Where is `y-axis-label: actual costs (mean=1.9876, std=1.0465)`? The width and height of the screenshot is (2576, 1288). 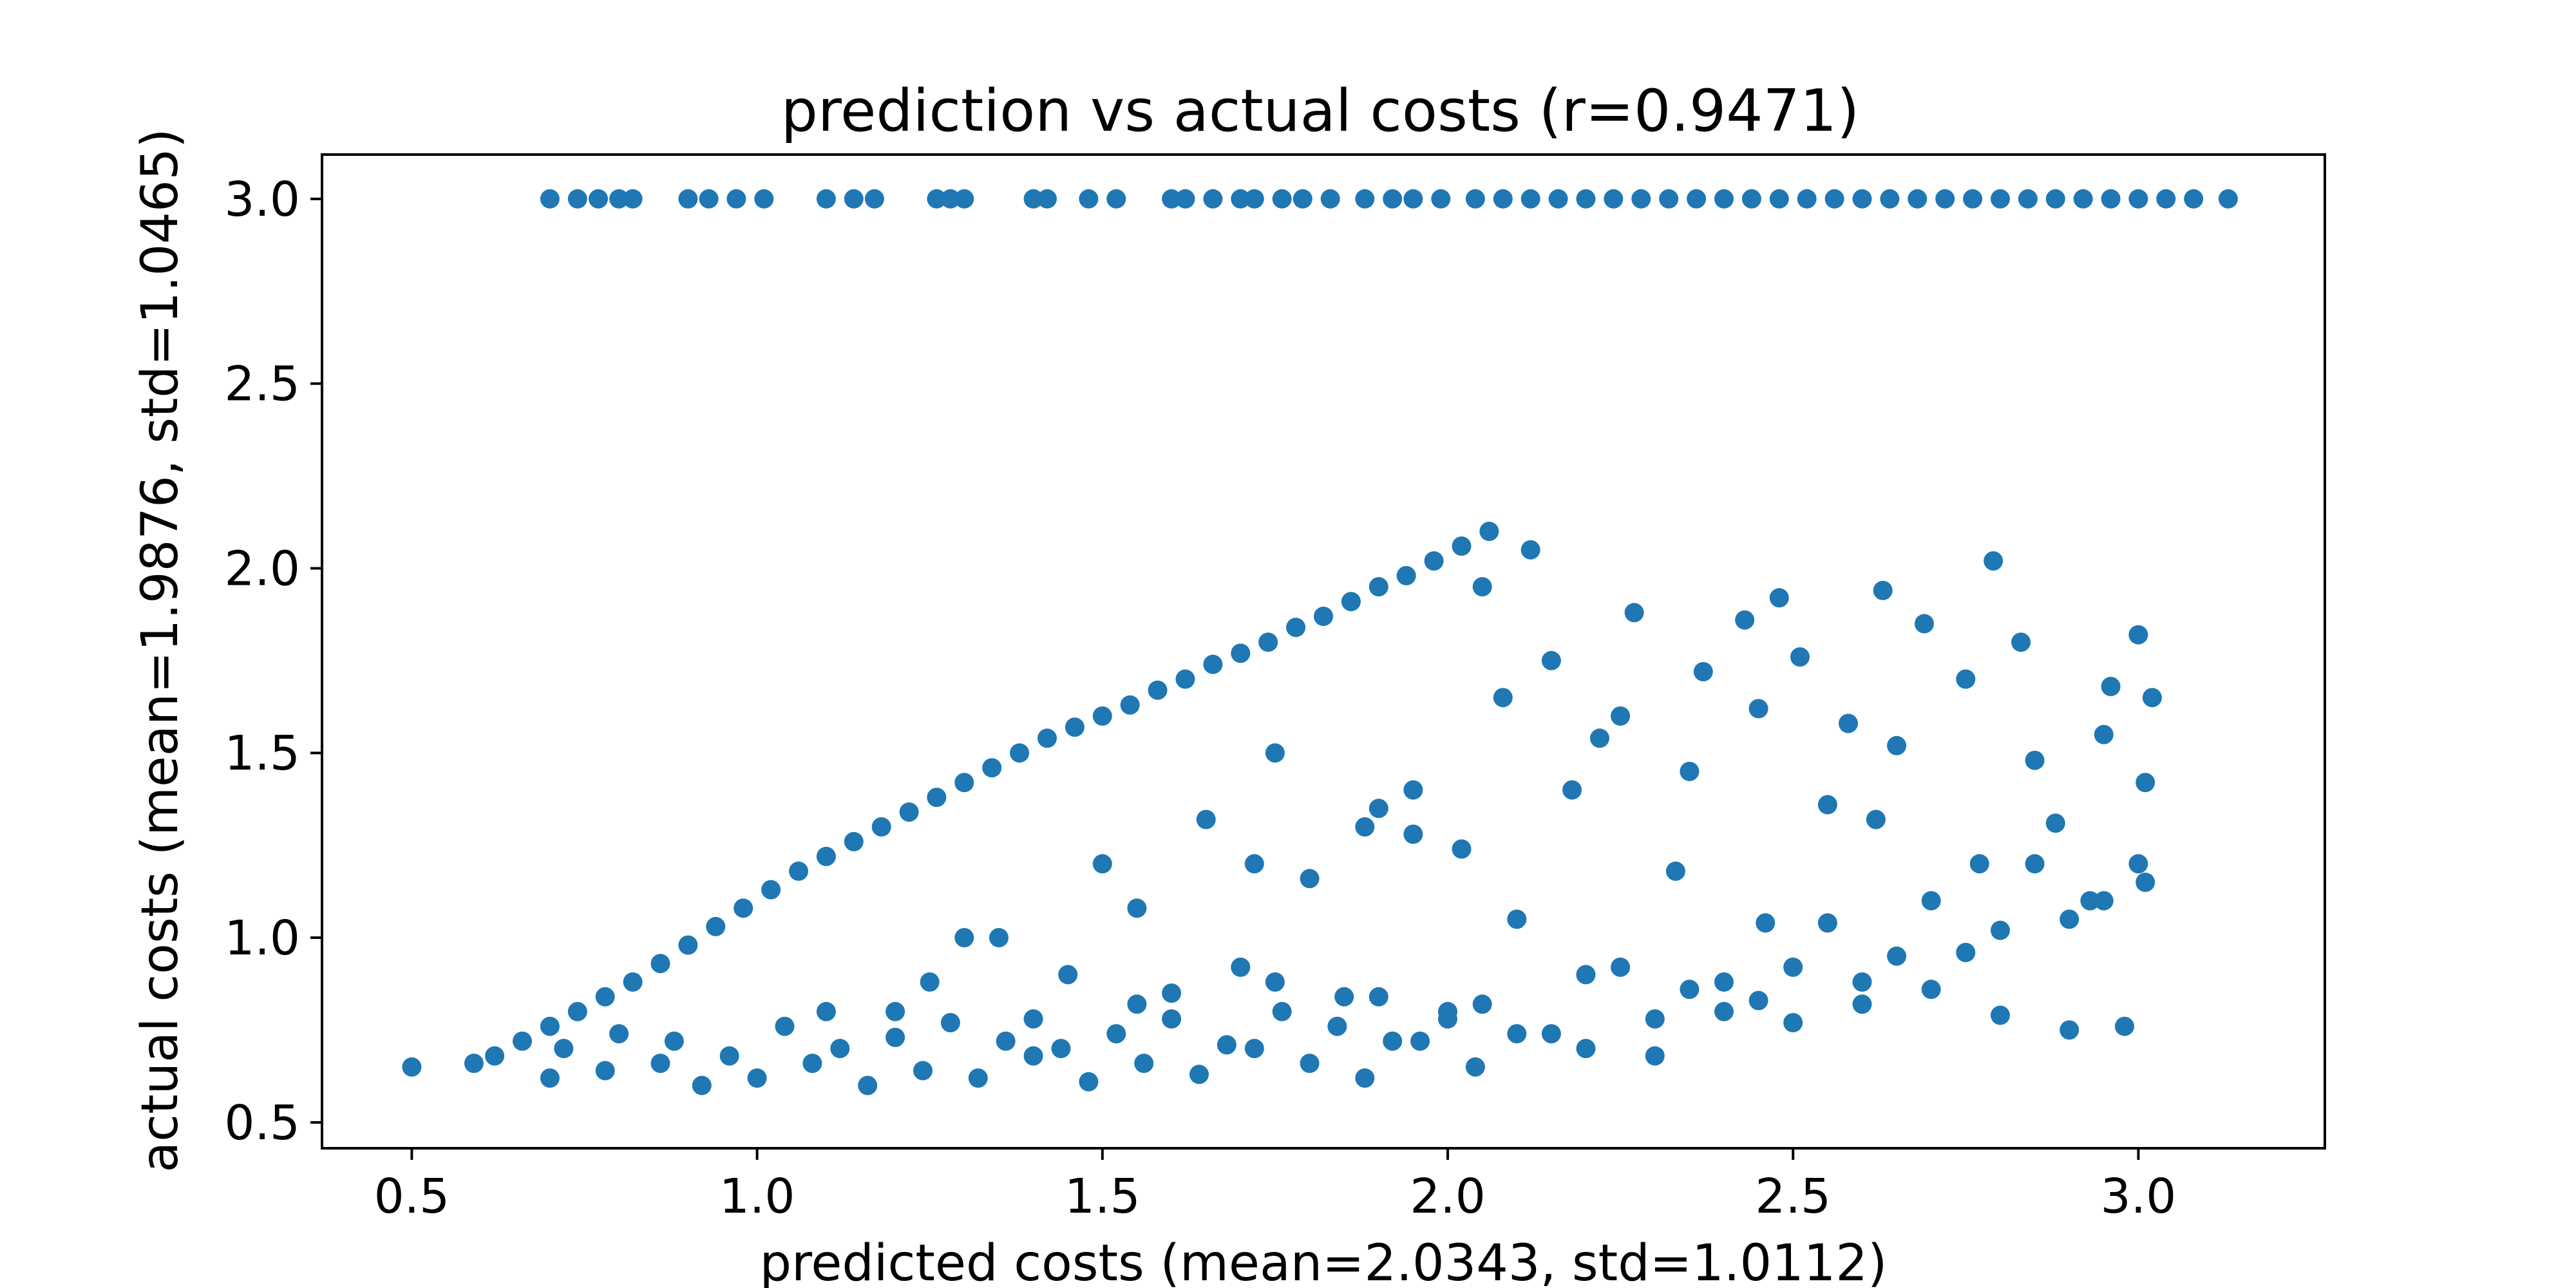
y-axis-label: actual costs (mean=1.9876, std=1.0465) is located at coordinates (160, 650).